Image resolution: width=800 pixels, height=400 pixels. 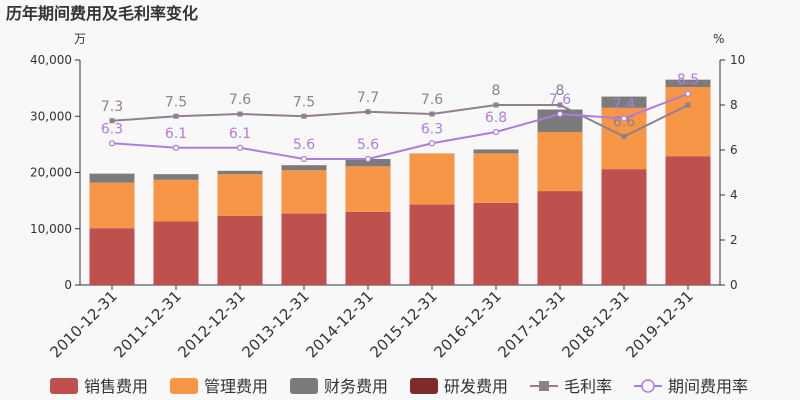 What do you see at coordinates (531, 324) in the screenshot?
I see `x-tick-label: 2017-12-31` at bounding box center [531, 324].